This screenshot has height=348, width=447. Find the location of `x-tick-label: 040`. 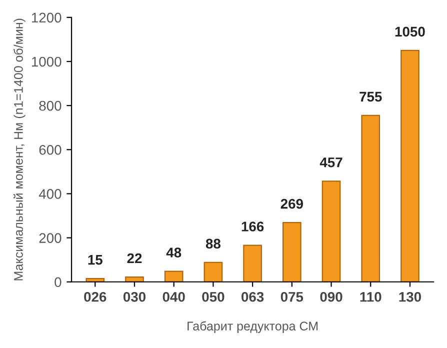

x-tick-label: 040 is located at coordinates (173, 297).